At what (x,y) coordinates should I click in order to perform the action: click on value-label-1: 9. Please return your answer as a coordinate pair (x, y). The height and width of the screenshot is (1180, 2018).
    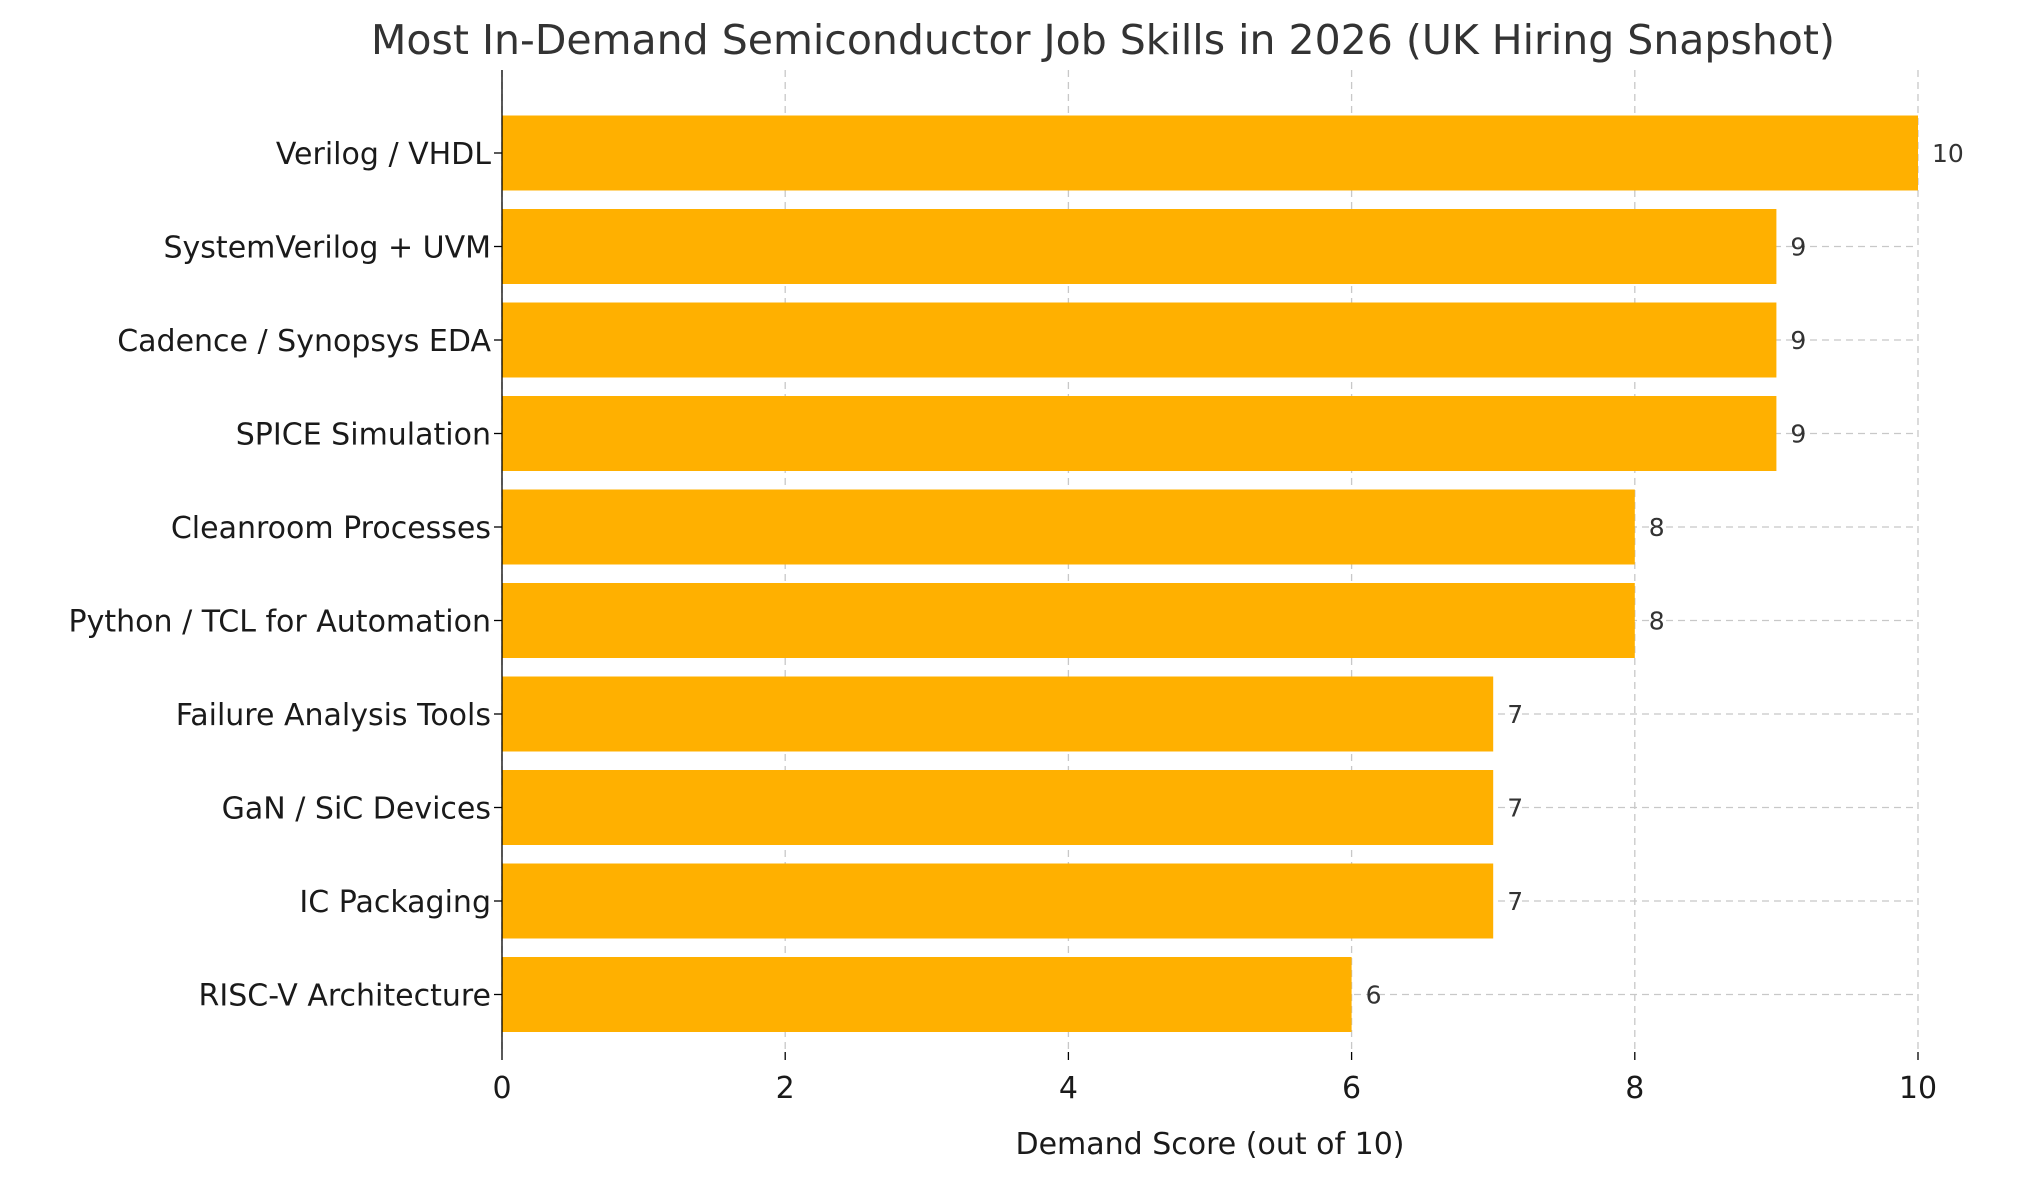
    Looking at the image, I should click on (1798, 247).